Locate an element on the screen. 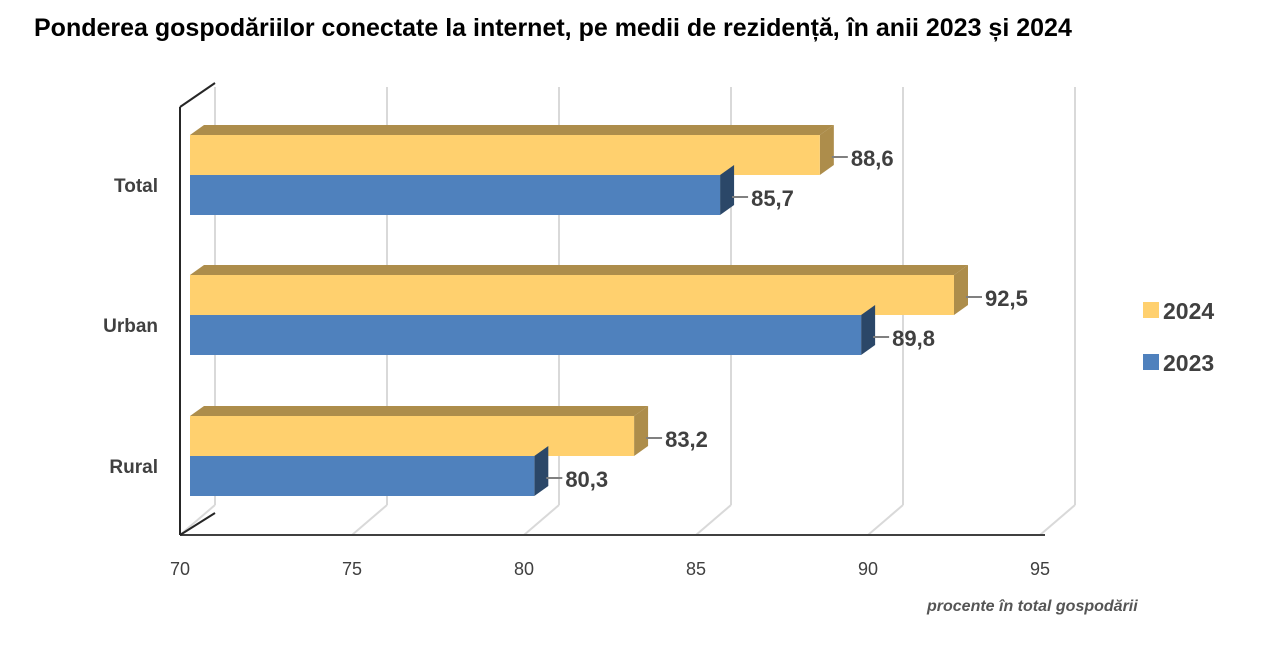 The height and width of the screenshot is (656, 1262). x-tick-label: 75 is located at coordinates (352, 569).